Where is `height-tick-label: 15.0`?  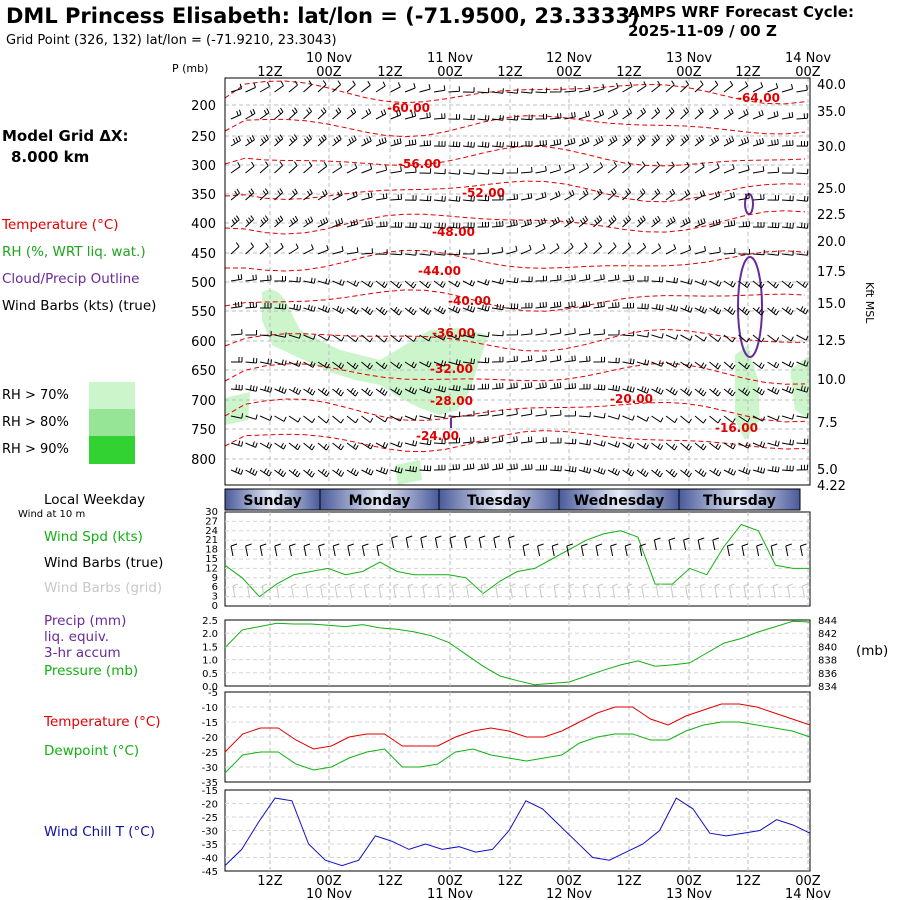 height-tick-label: 15.0 is located at coordinates (831, 304).